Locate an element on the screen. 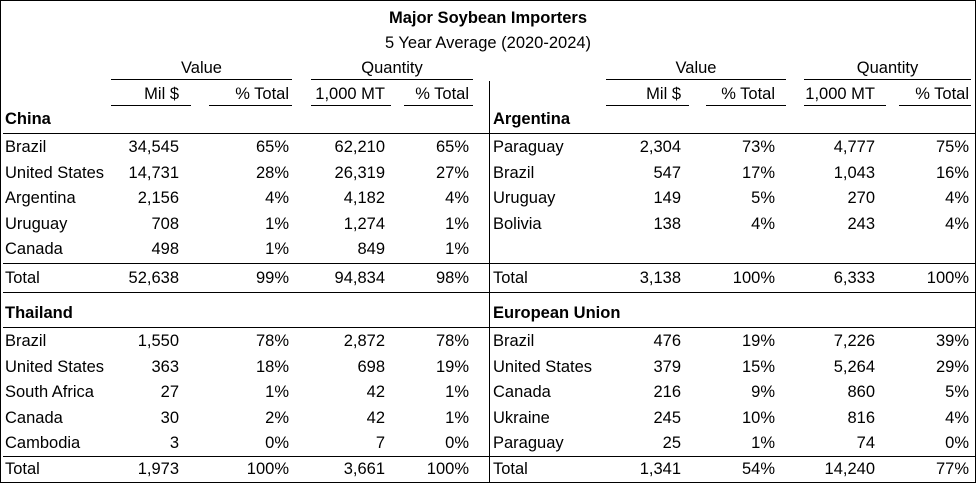  row-cell: 2,156 is located at coordinates (158, 198).